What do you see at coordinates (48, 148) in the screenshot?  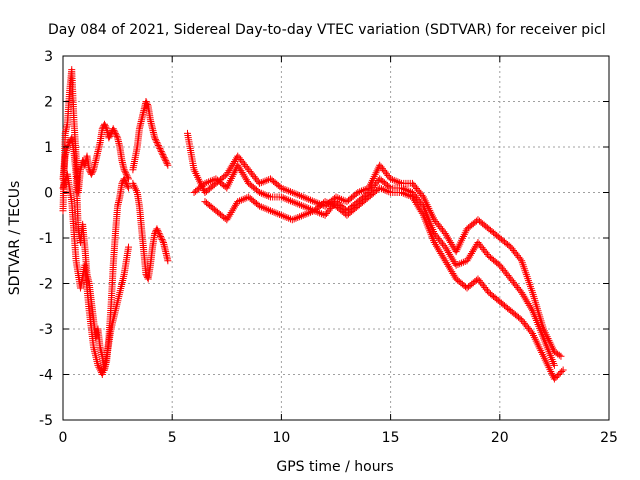 I see `y-tick-label: 1` at bounding box center [48, 148].